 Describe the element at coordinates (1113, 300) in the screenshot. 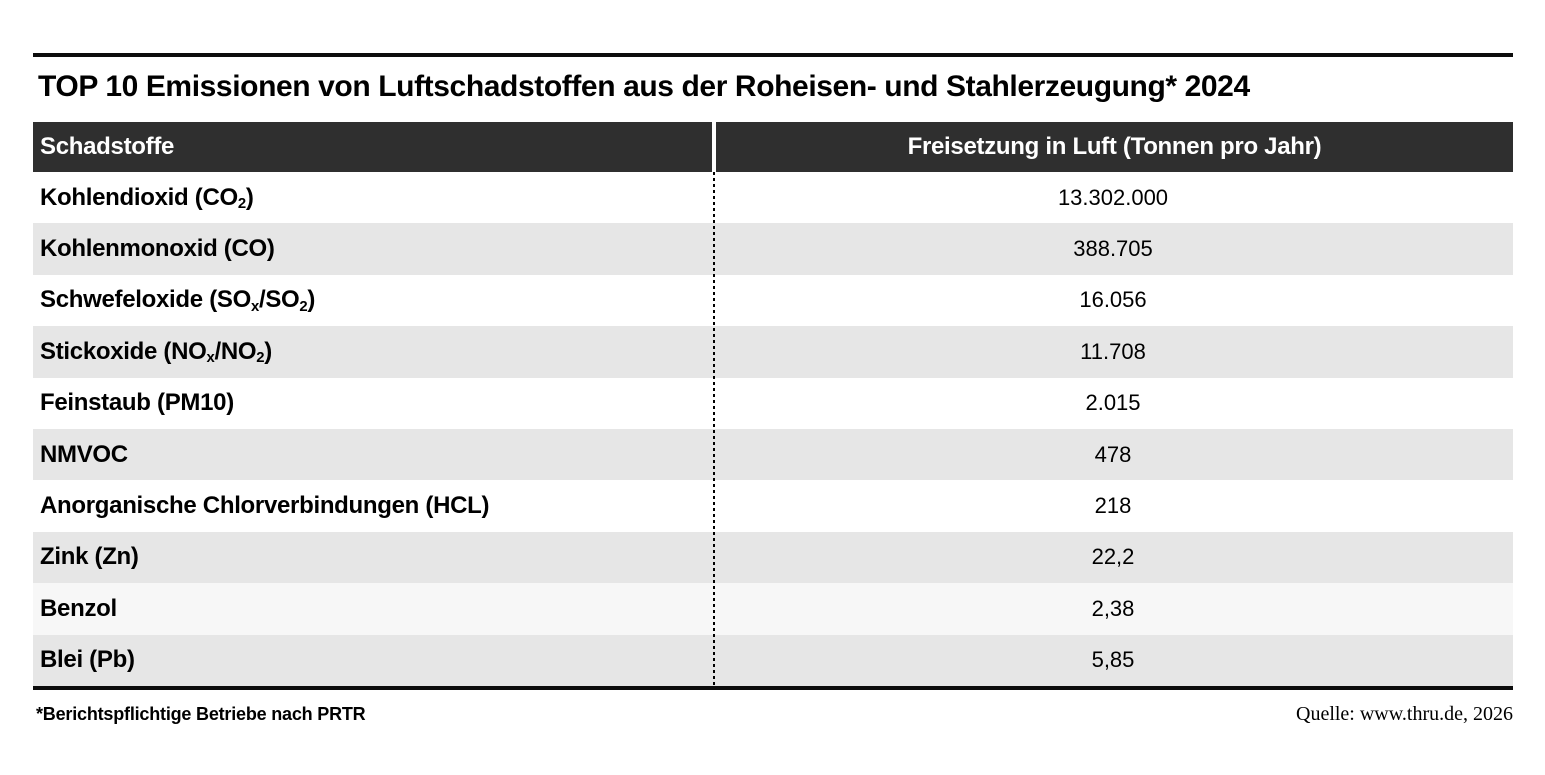

I see `emission-value: 16.056` at that location.